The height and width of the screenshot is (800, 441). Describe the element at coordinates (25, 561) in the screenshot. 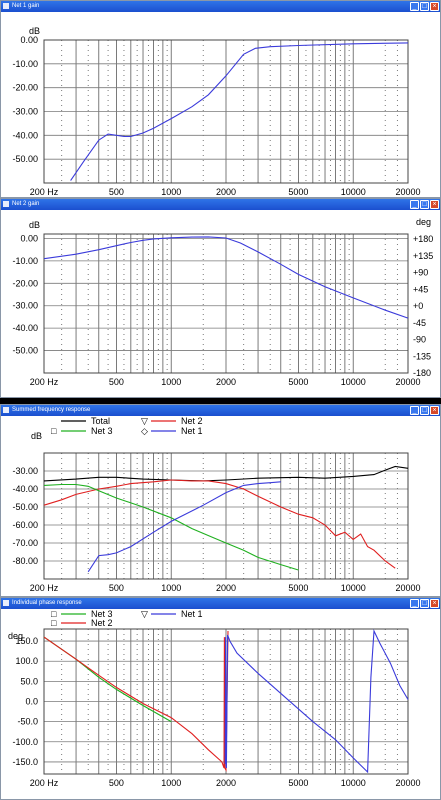

I see `y-tick-label: -80.00` at that location.